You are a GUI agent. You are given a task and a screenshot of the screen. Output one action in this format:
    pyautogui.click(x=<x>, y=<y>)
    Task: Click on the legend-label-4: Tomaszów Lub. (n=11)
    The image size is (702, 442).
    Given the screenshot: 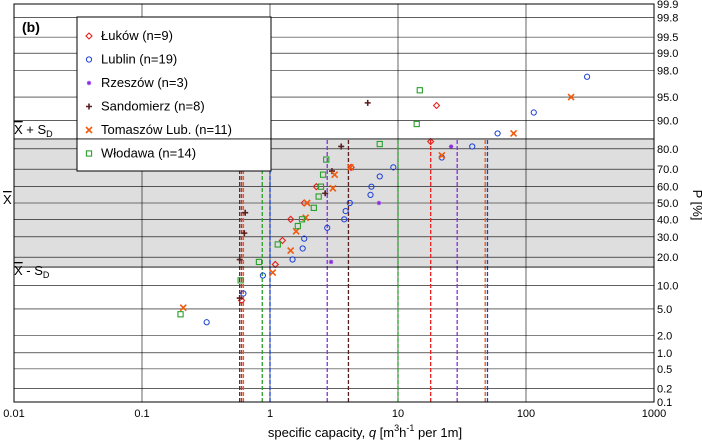 What is the action you would take?
    pyautogui.click(x=166, y=129)
    